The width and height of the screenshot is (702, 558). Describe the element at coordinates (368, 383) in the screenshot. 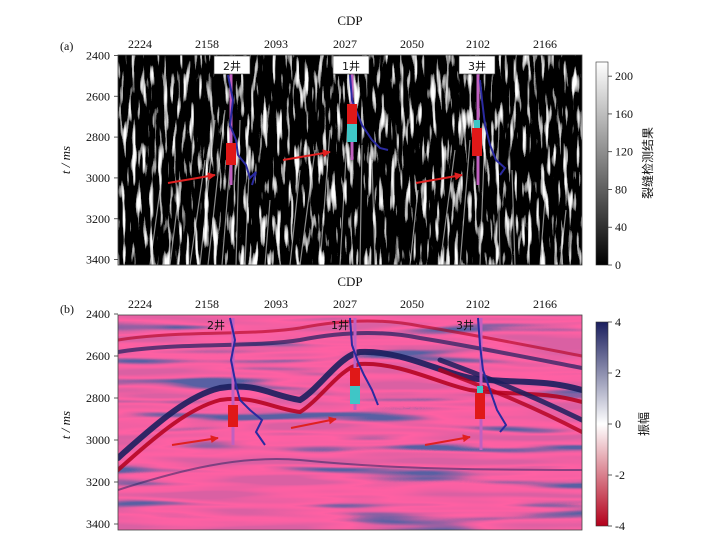

I see `wells-b` at that location.